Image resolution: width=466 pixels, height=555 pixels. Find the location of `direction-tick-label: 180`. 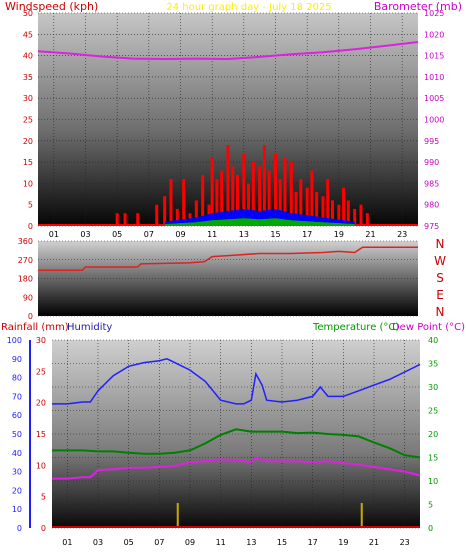

direction-tick-label: 180 is located at coordinates (25, 279).